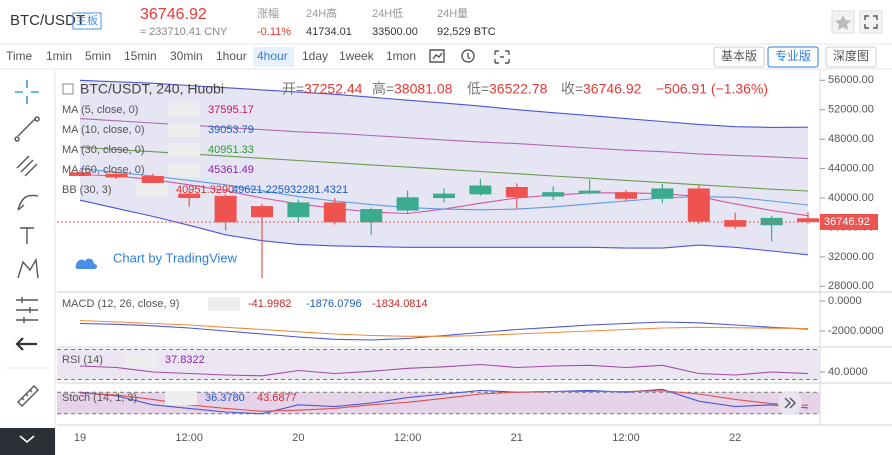 This screenshot has width=892, height=455. I want to click on y-tick-label: 44000.00, so click(851, 169).